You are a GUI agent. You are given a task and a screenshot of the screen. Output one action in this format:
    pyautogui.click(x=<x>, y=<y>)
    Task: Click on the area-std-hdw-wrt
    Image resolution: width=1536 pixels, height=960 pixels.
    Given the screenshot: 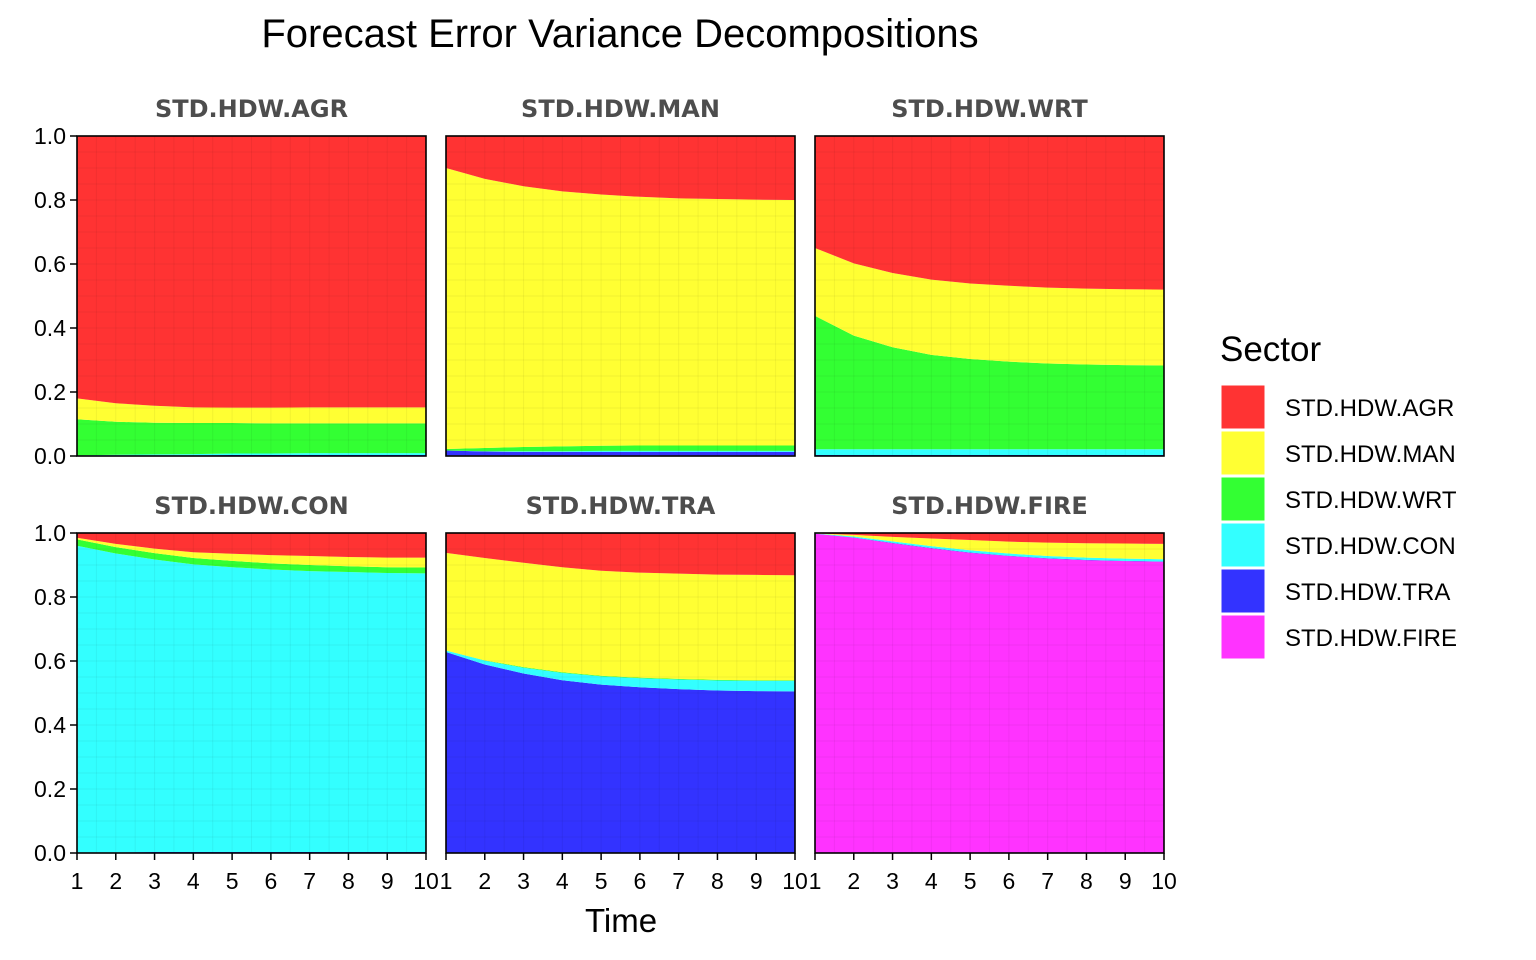 What is the action you would take?
    pyautogui.click(x=251, y=556)
    